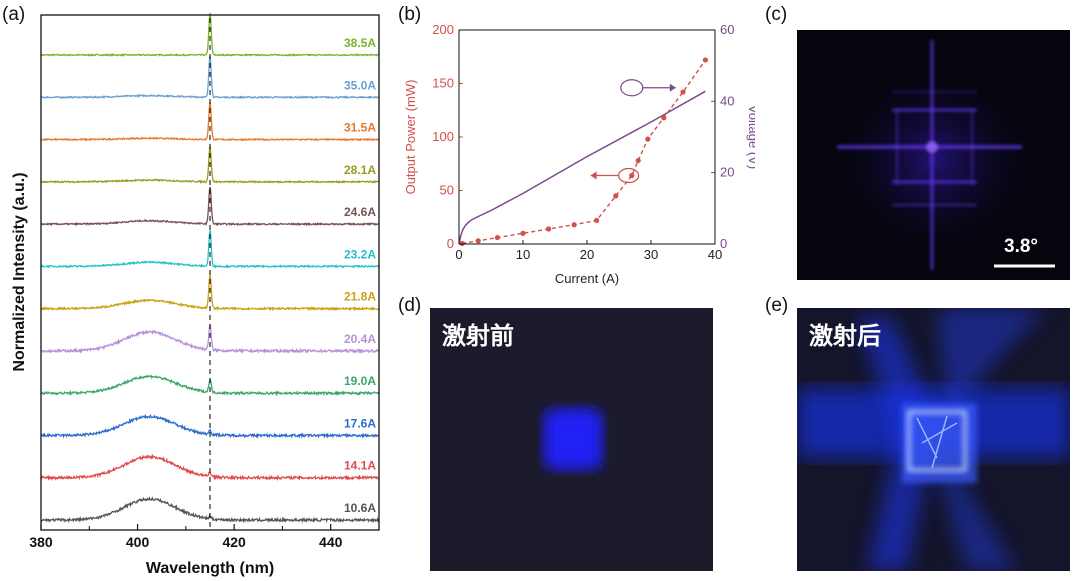 The image size is (1080, 581). Describe the element at coordinates (715, 254) in the screenshot. I see `x-tick-label-b: 40` at that location.